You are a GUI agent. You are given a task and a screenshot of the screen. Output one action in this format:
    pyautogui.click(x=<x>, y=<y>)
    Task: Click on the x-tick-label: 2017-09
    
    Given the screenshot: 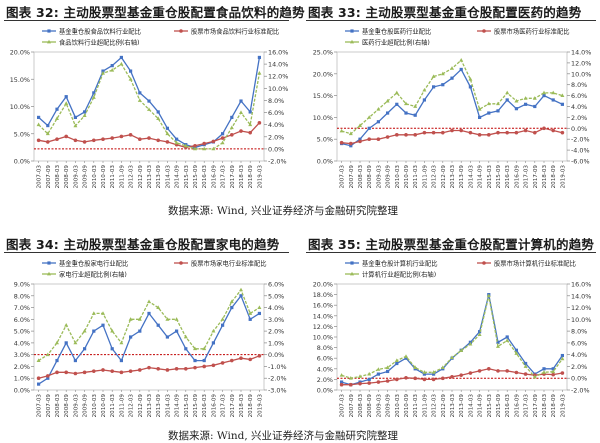 What is the action you would take?
    pyautogui.click(x=233, y=406)
    